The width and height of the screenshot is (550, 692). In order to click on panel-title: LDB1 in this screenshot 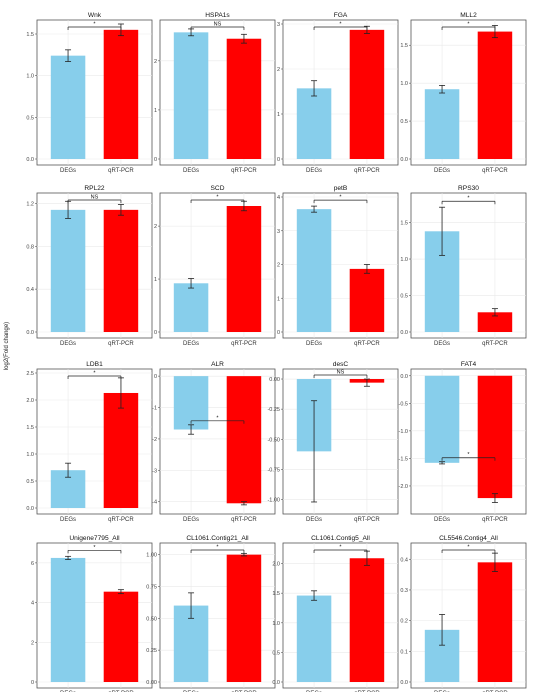, I will do `click(94, 364)`.